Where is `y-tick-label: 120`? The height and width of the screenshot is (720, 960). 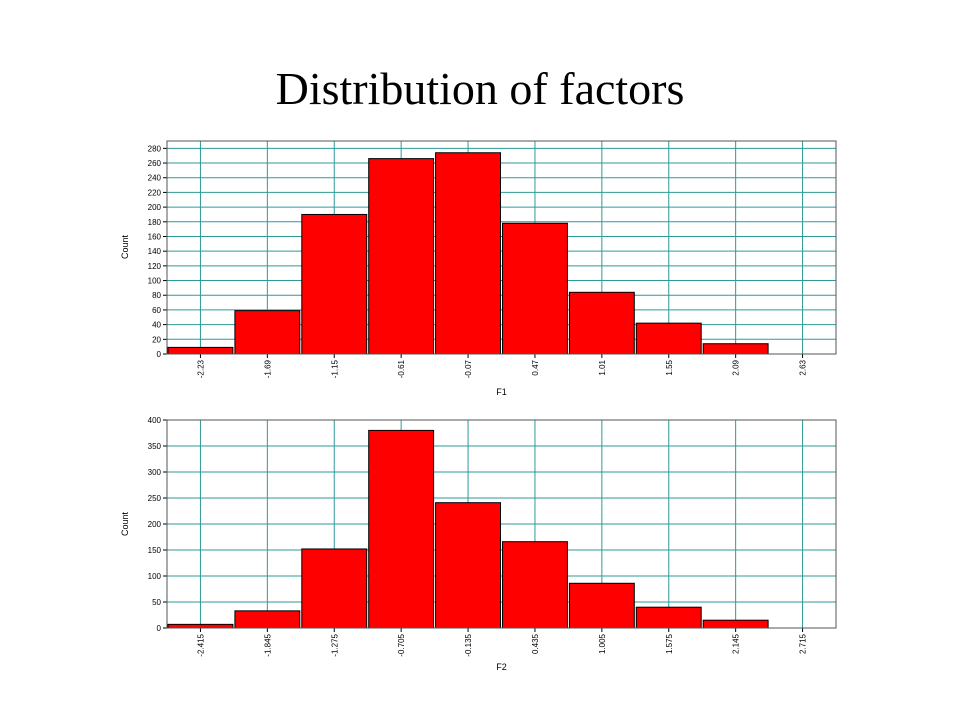
y-tick-label: 120 is located at coordinates (155, 266).